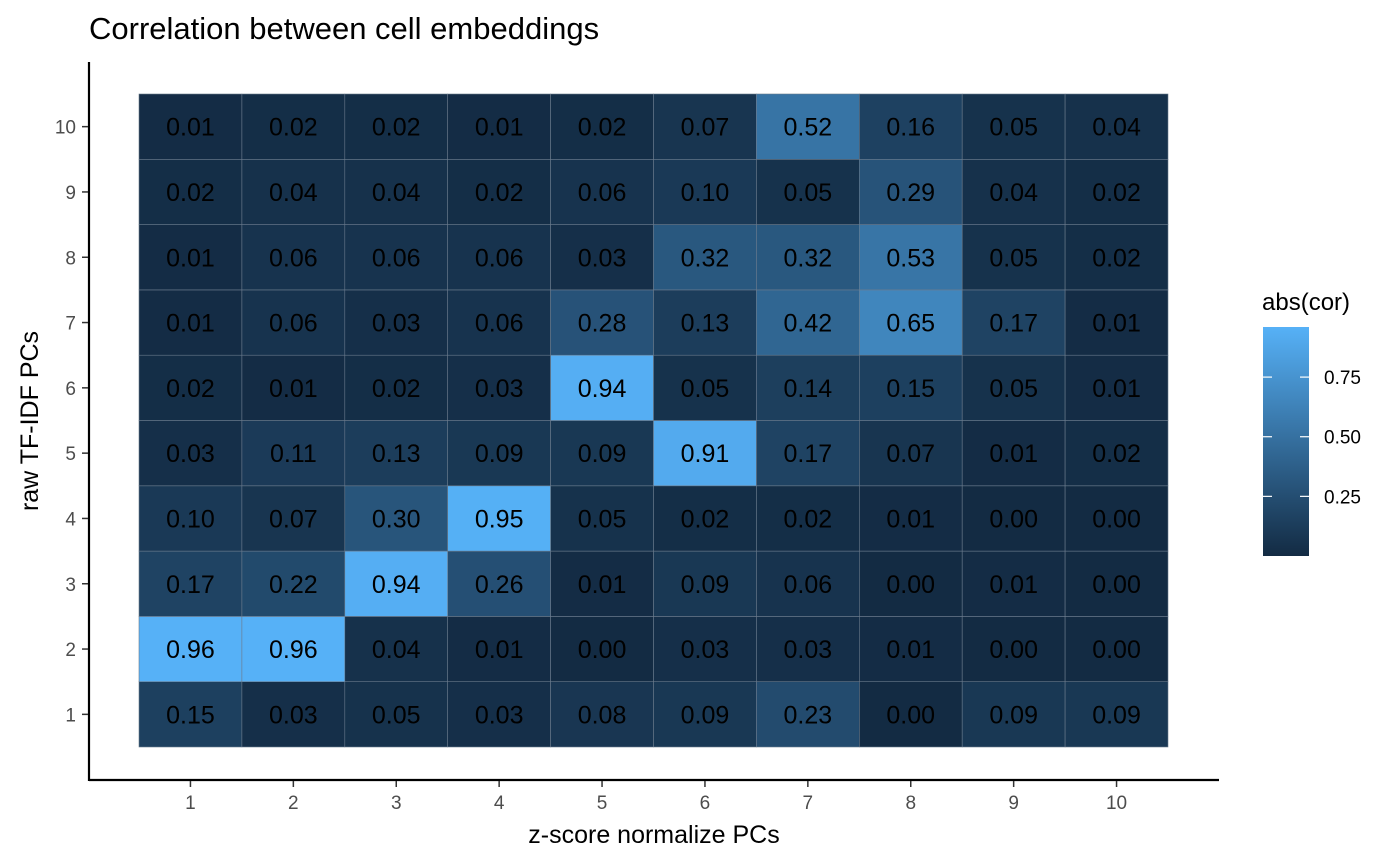  I want to click on cell-value-label: 0.17, so click(808, 454).